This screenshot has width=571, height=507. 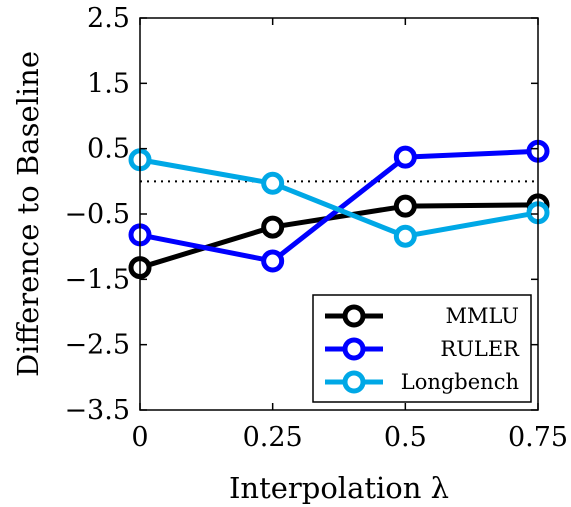 I want to click on y-tick-label: −3.5, so click(x=97, y=410).